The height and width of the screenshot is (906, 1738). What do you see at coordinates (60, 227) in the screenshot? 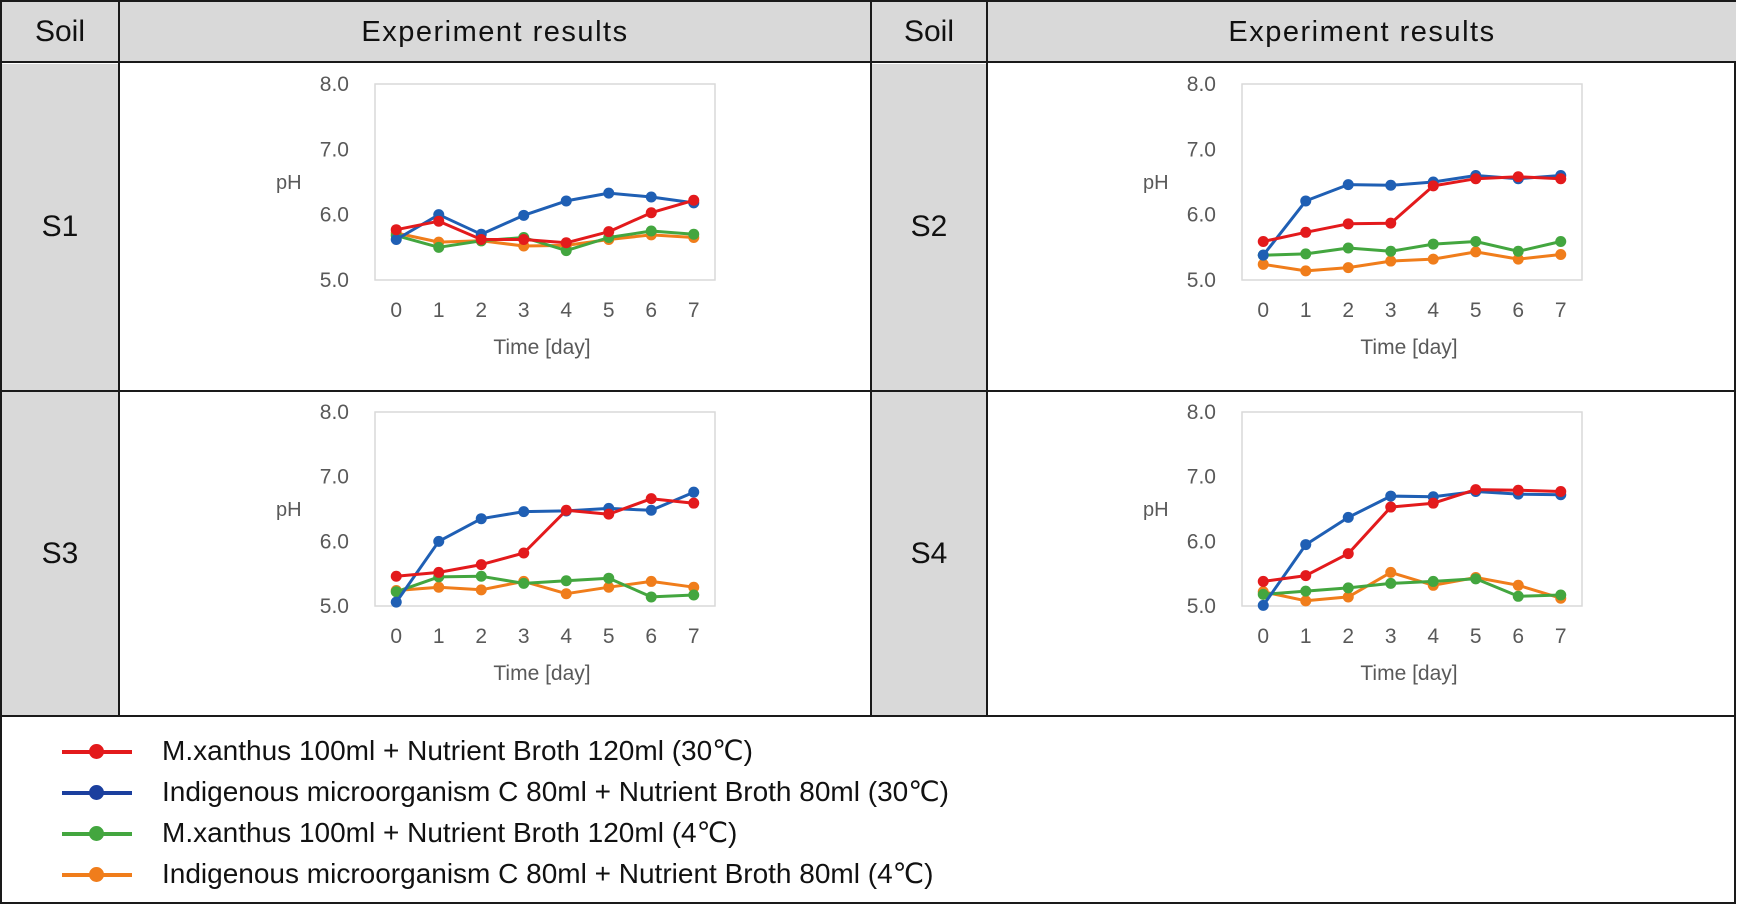
I see `soil-label-s1: S1` at bounding box center [60, 227].